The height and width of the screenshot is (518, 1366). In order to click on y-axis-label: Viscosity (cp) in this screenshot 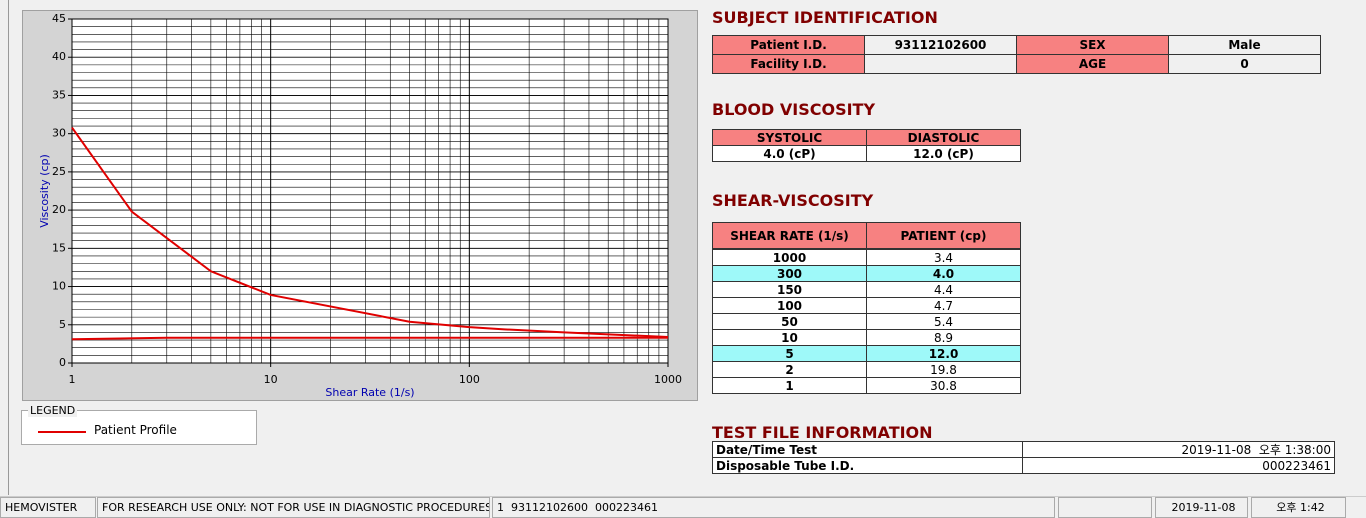, I will do `click(44, 191)`.